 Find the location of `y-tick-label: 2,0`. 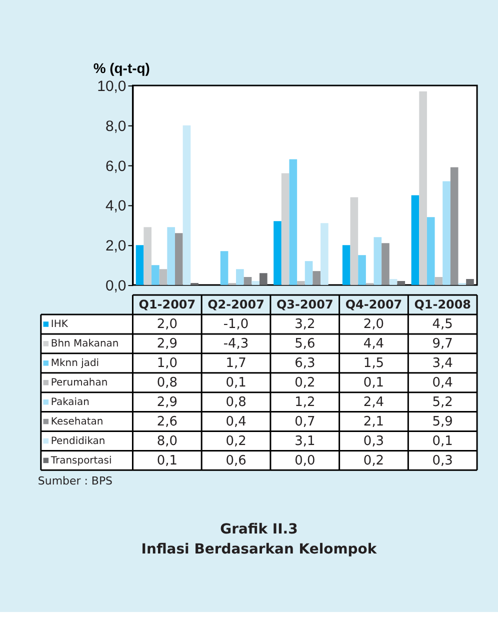

y-tick-label: 2,0 is located at coordinates (115, 246).